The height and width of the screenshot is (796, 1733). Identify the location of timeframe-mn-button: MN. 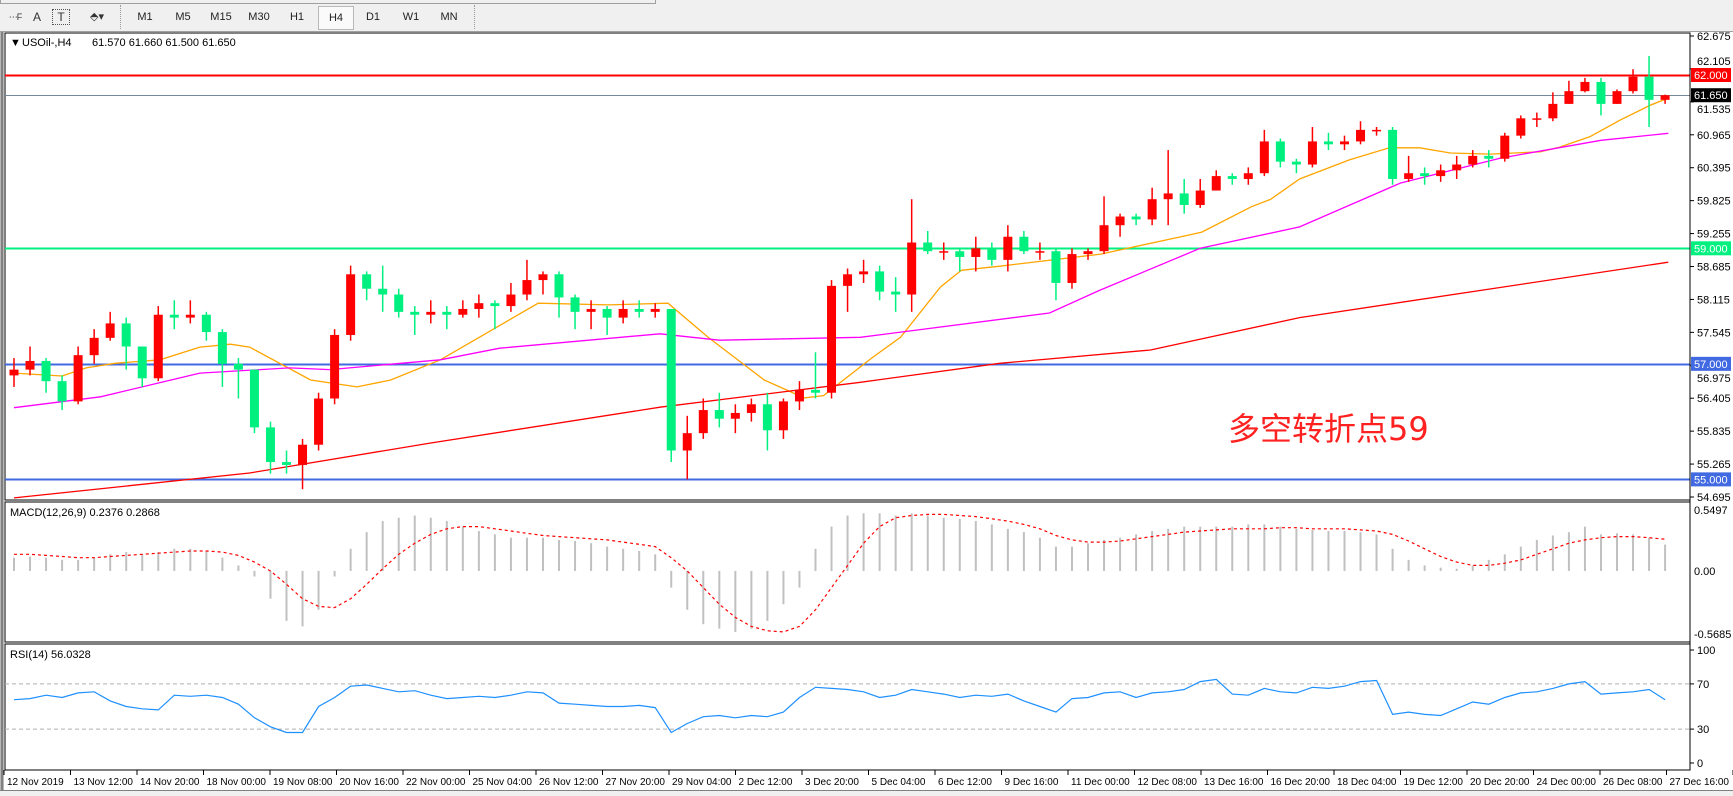
(449, 17).